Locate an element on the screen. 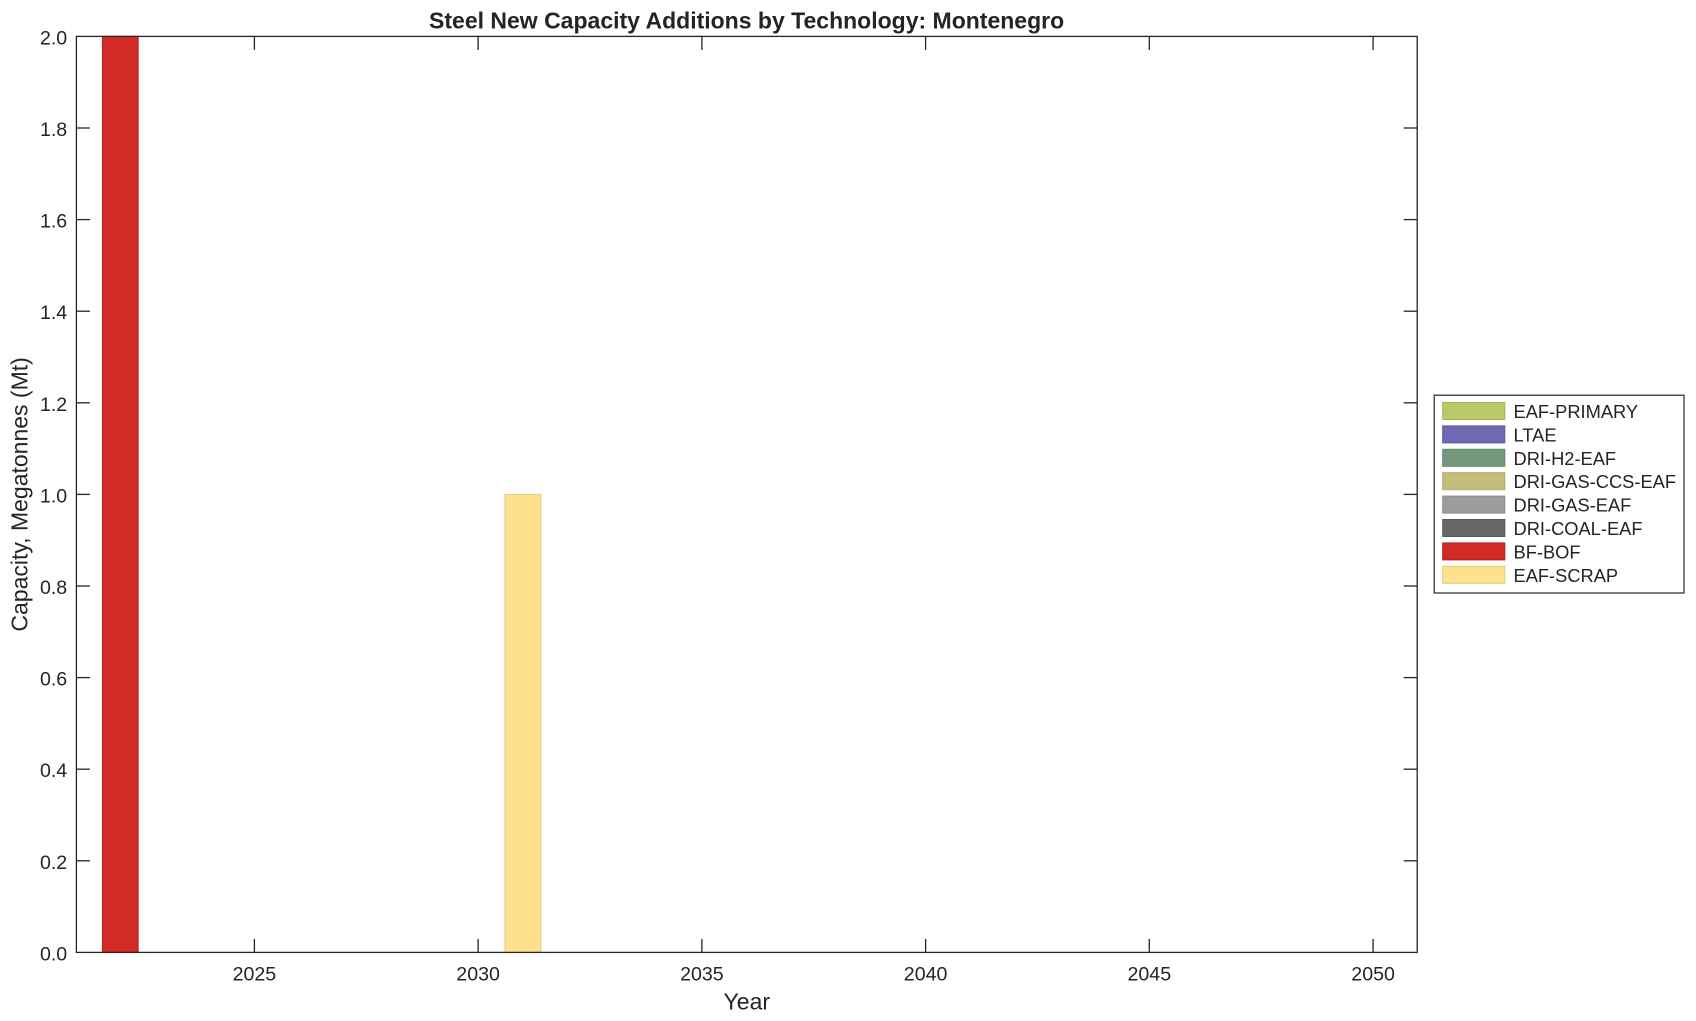 This screenshot has height=1021, width=1696. svg-text: 2035 is located at coordinates (702, 975).